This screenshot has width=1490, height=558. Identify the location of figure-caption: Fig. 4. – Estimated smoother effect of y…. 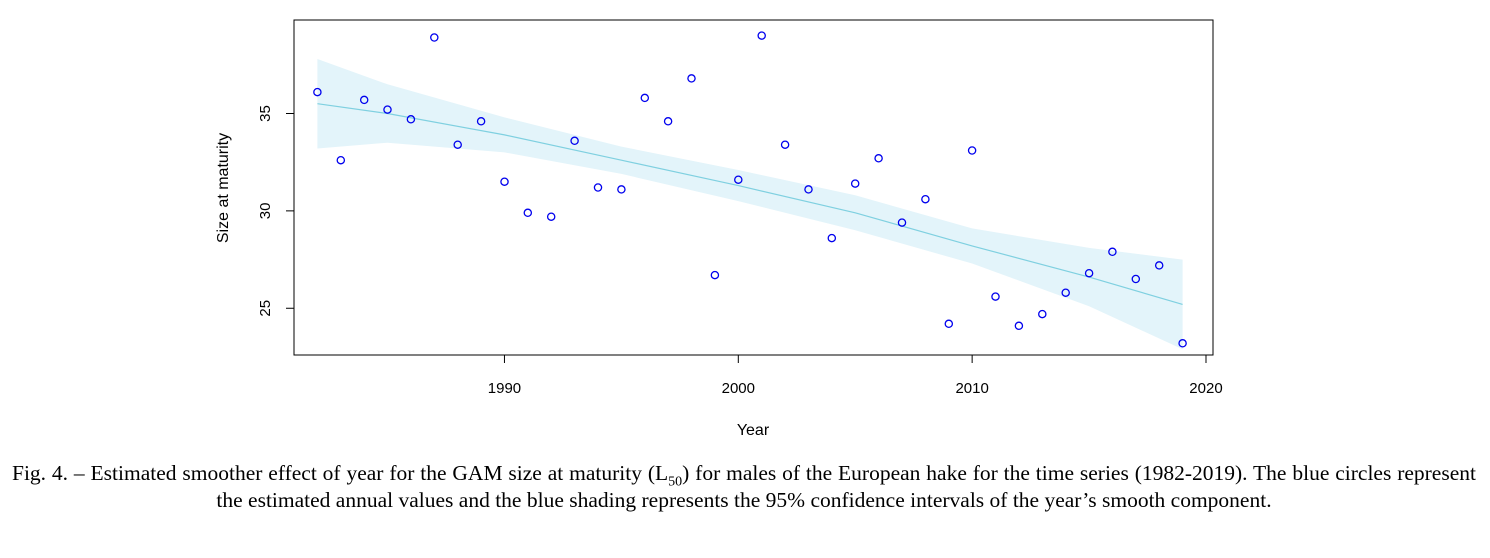
(744, 487).